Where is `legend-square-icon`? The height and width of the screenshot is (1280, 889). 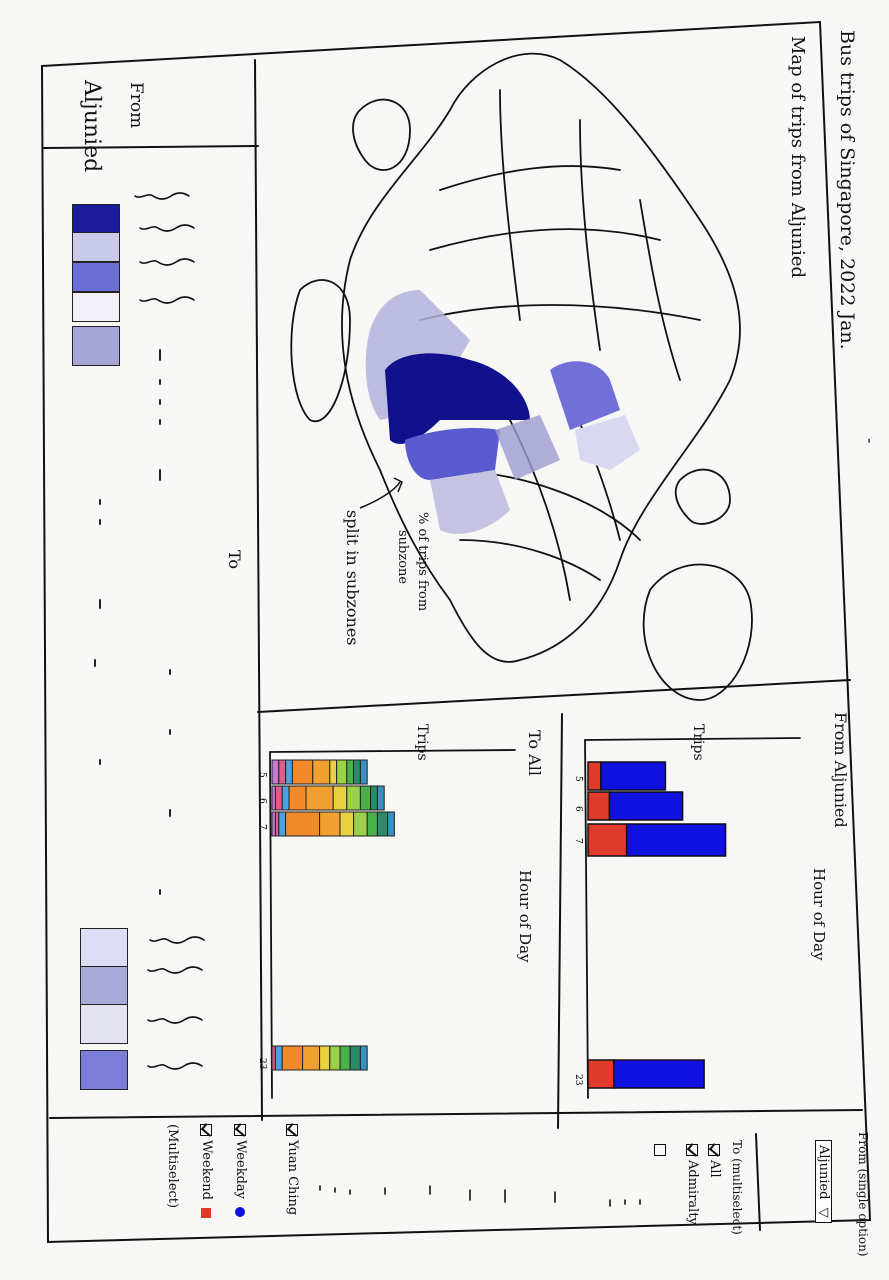
legend-square-icon is located at coordinates (206, 1212).